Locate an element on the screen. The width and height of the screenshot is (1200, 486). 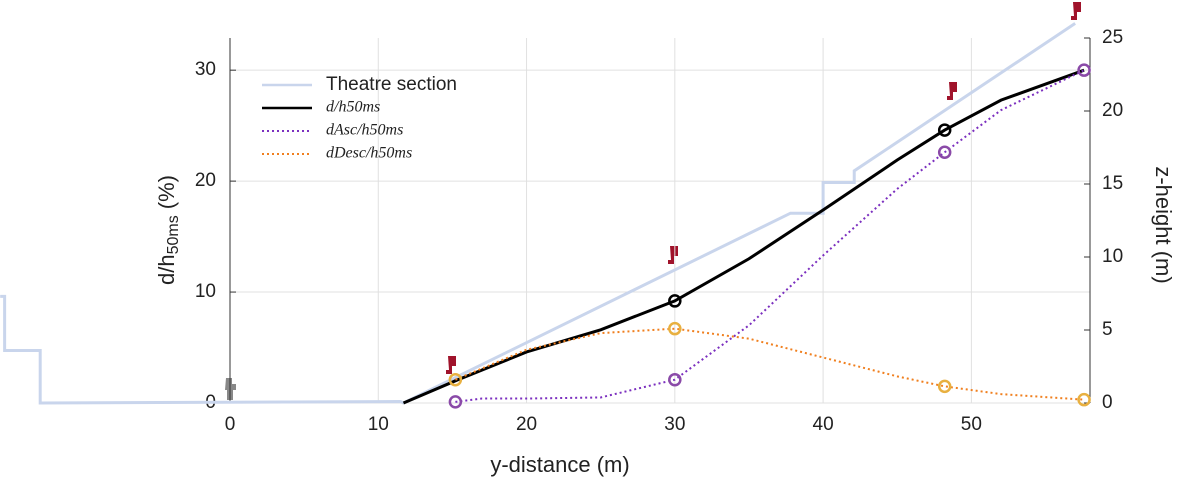
y-tick-label: 30 is located at coordinates (205, 69).